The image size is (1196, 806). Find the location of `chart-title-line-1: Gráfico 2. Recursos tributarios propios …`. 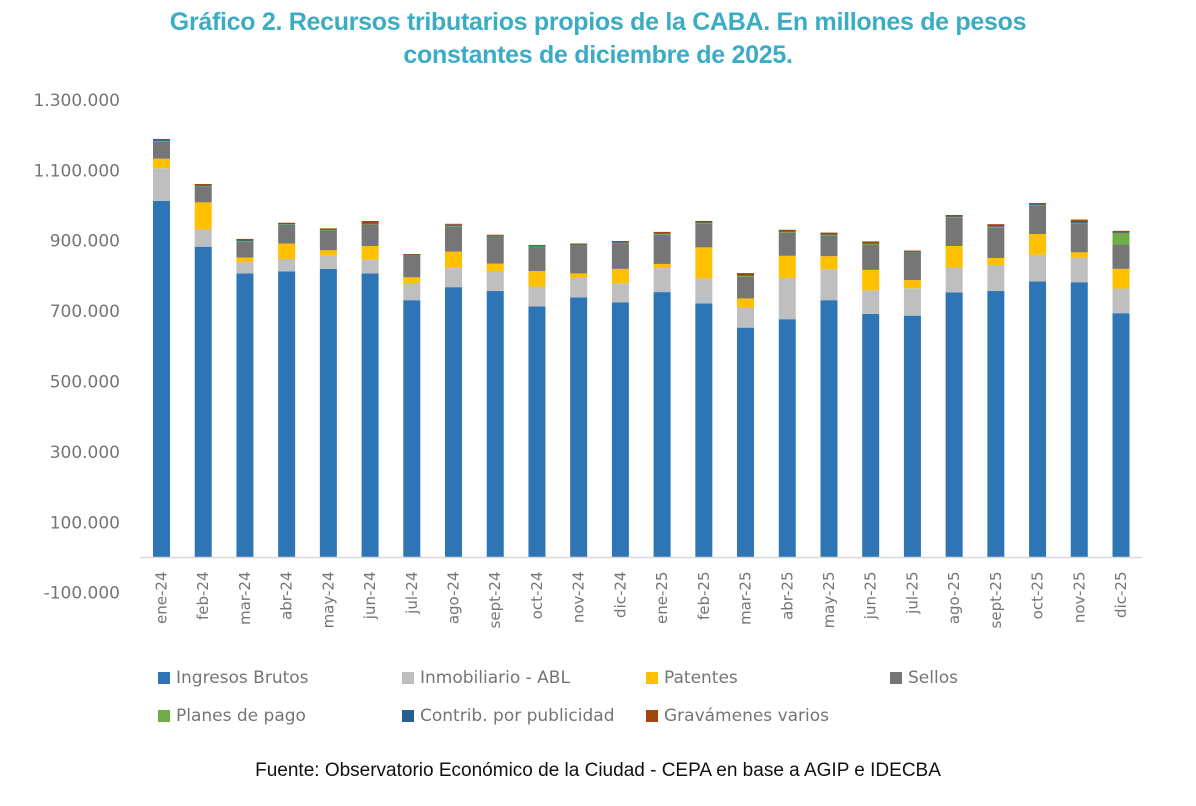

chart-title-line-1: Gráfico 2. Recursos tributarios propios … is located at coordinates (598, 22).